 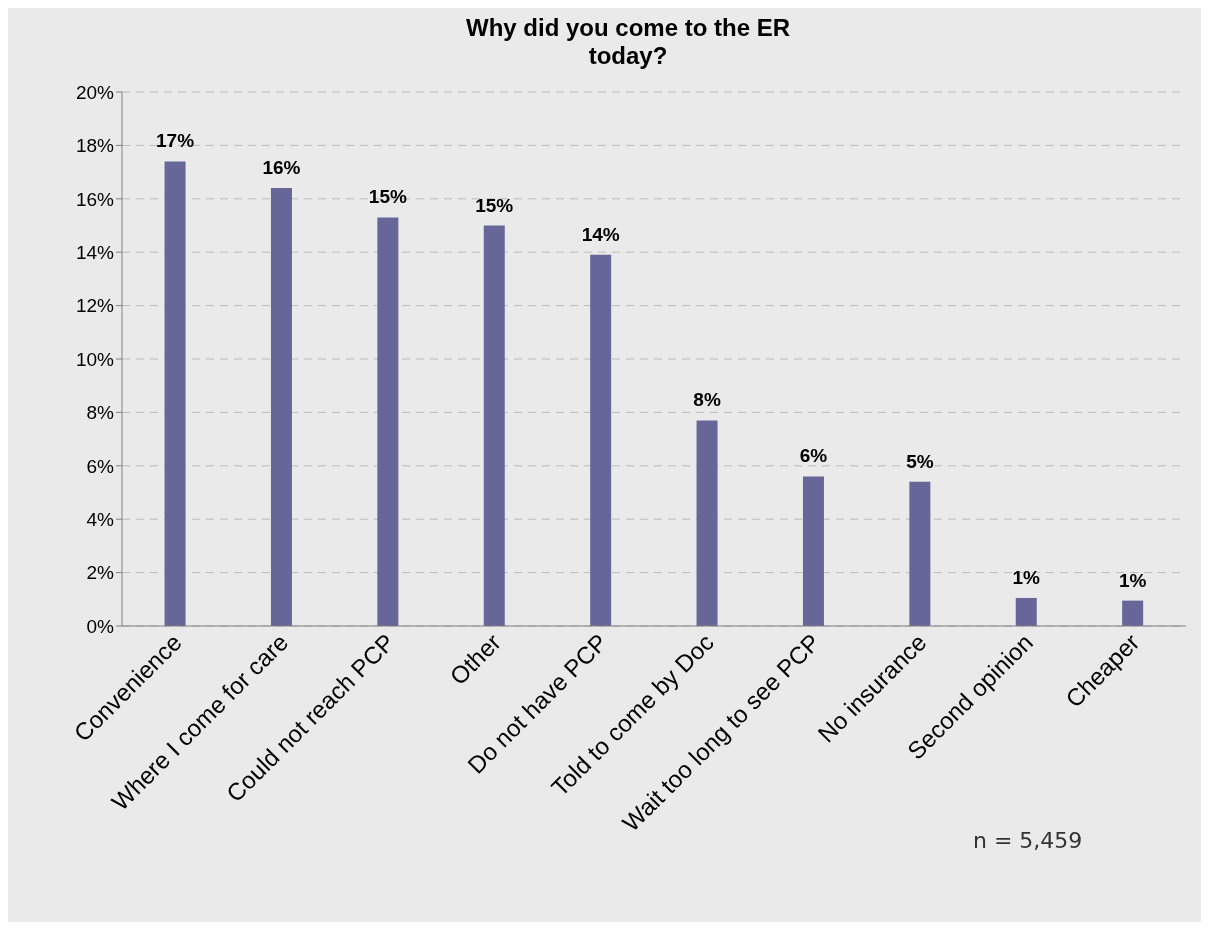 What do you see at coordinates (95, 199) in the screenshot?
I see `y-tick-label: 16%` at bounding box center [95, 199].